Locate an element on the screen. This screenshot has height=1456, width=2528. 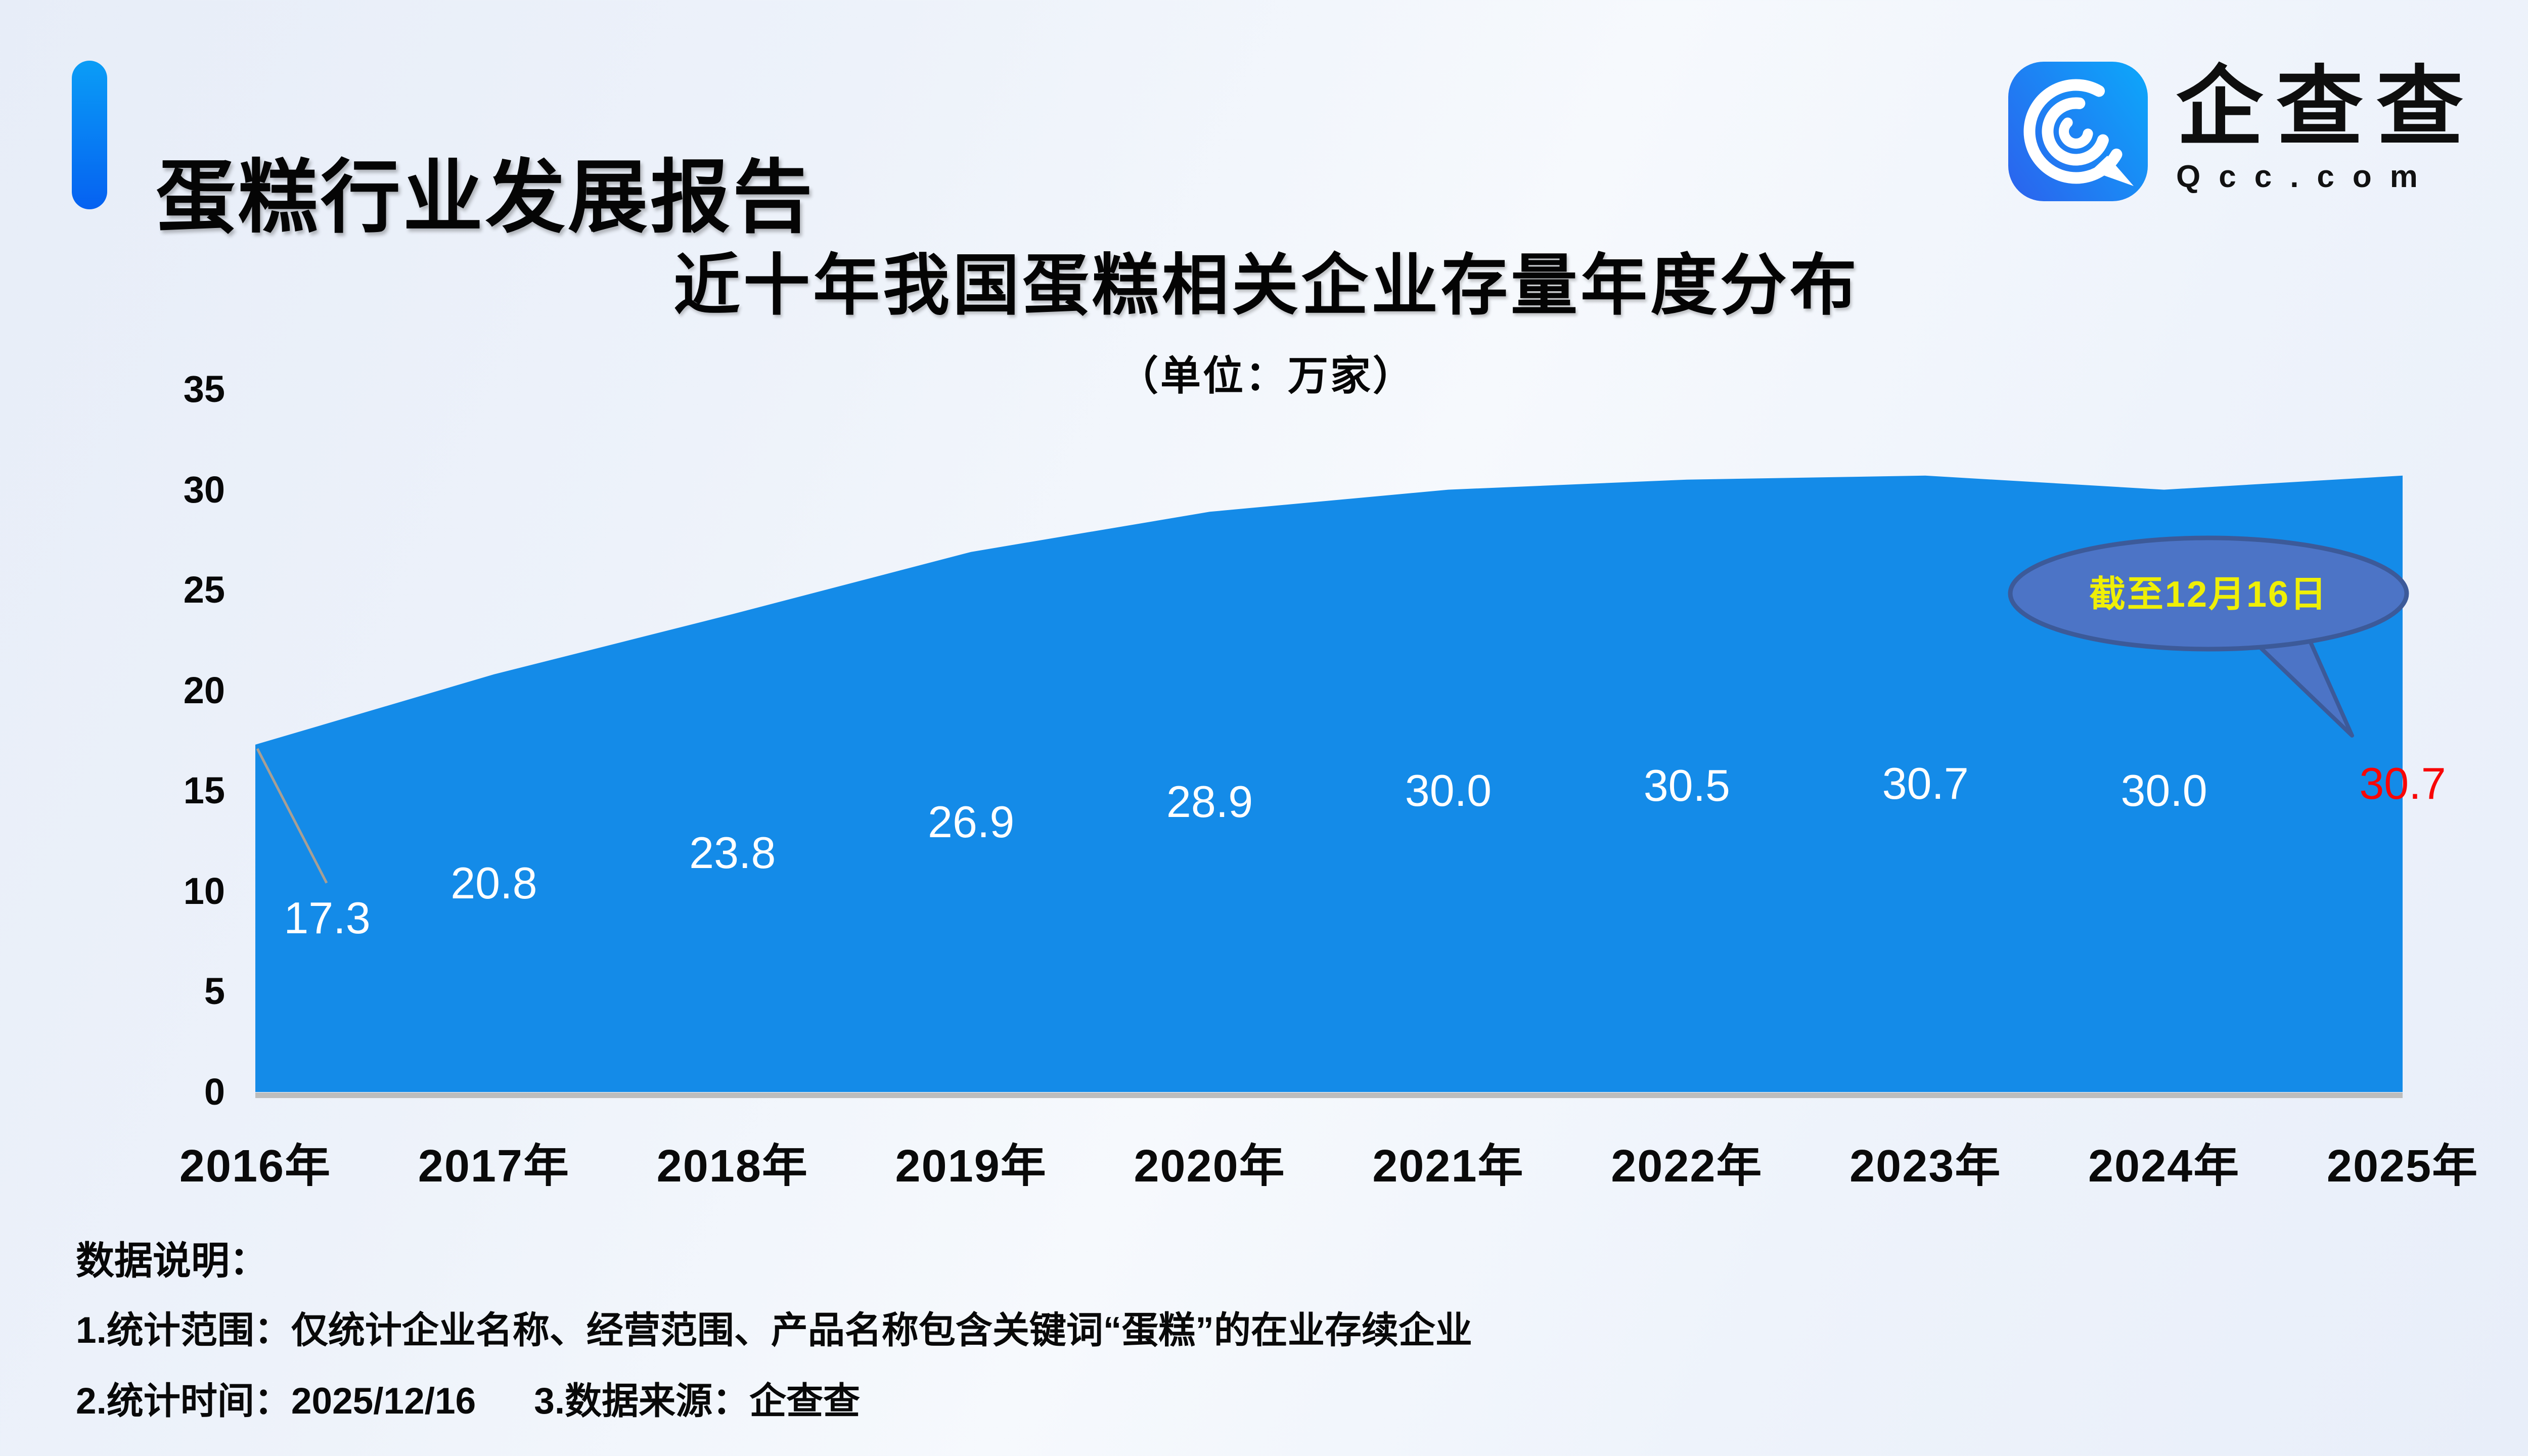
title-accent-bar is located at coordinates (89, 135).